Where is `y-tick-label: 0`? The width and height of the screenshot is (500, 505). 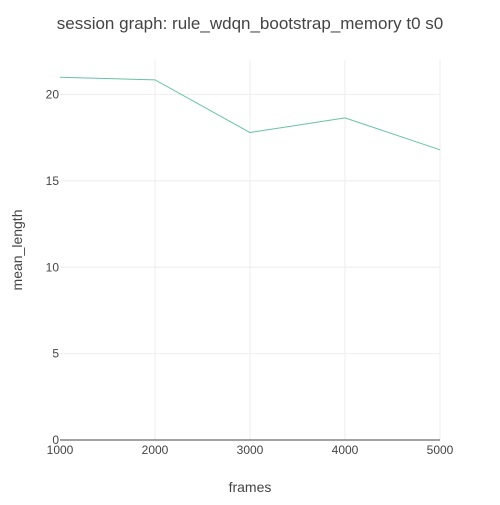 y-tick-label: 0 is located at coordinates (55, 440).